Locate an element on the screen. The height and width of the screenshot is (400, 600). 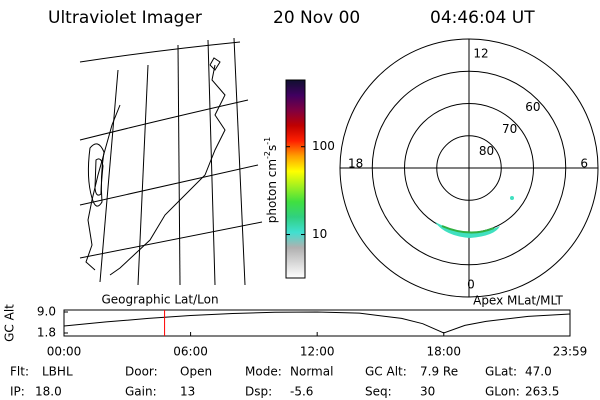
info-value: 7.9 Re is located at coordinates (439, 372).